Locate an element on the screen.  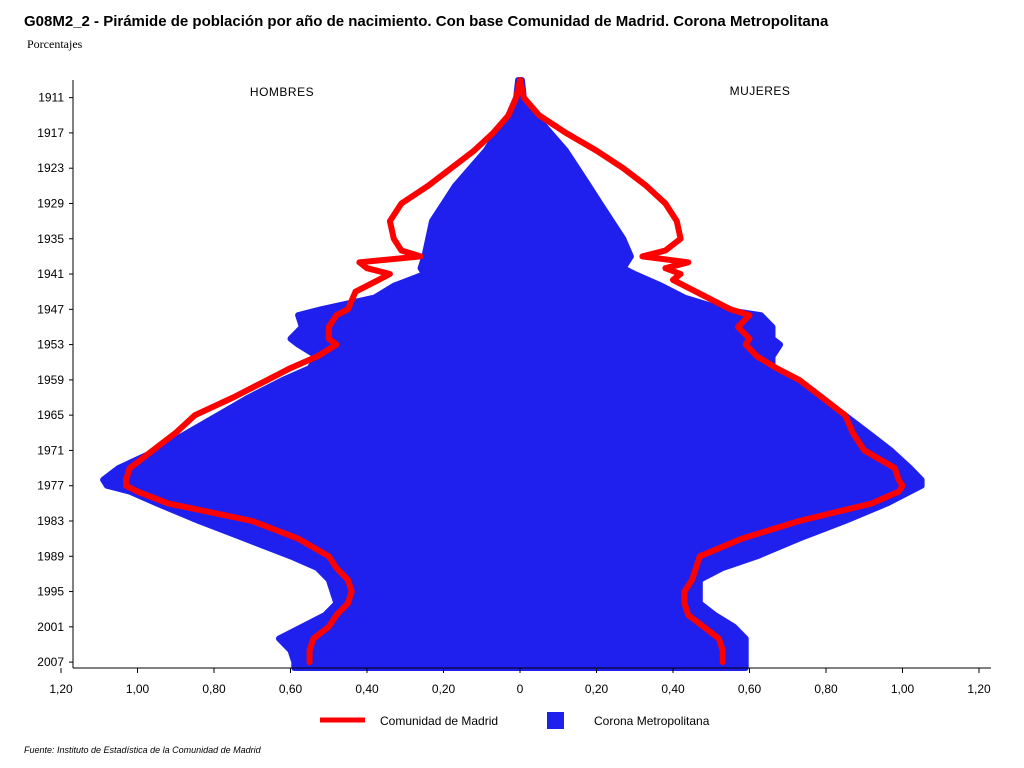
y-tick-label: 1917 is located at coordinates (50, 133).